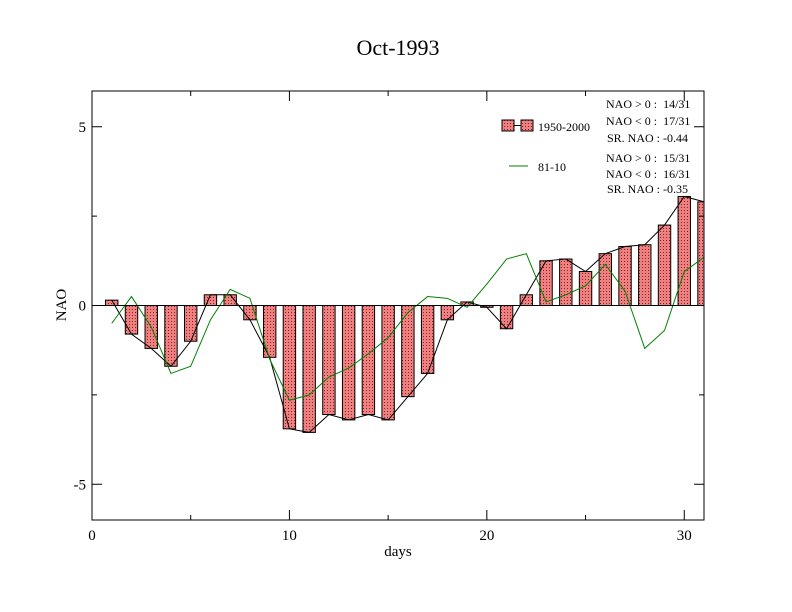 The height and width of the screenshot is (612, 792). Describe the element at coordinates (564, 127) in the screenshot. I see `legend-label-1950-2000: 1950-2000` at that location.